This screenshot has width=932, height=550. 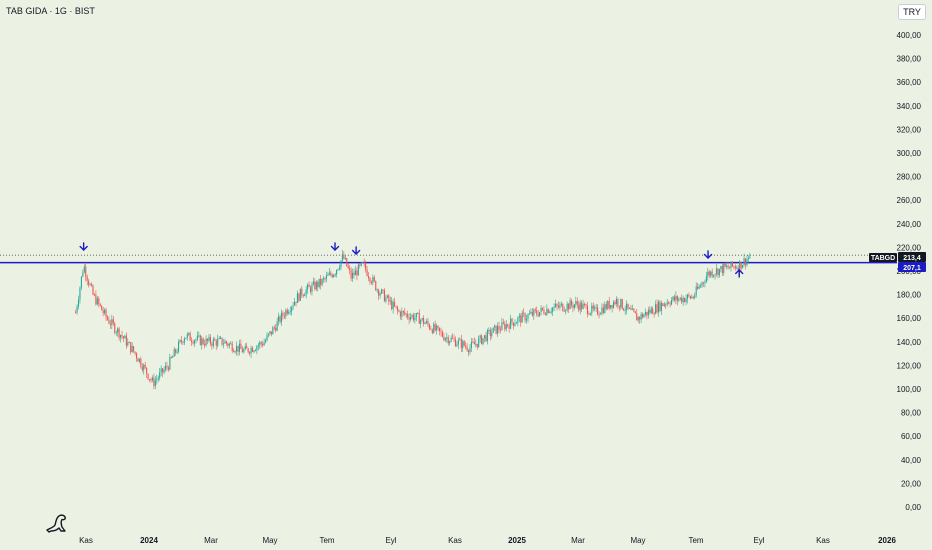 What do you see at coordinates (883, 257) in the screenshot?
I see `symbol-tag` at bounding box center [883, 257].